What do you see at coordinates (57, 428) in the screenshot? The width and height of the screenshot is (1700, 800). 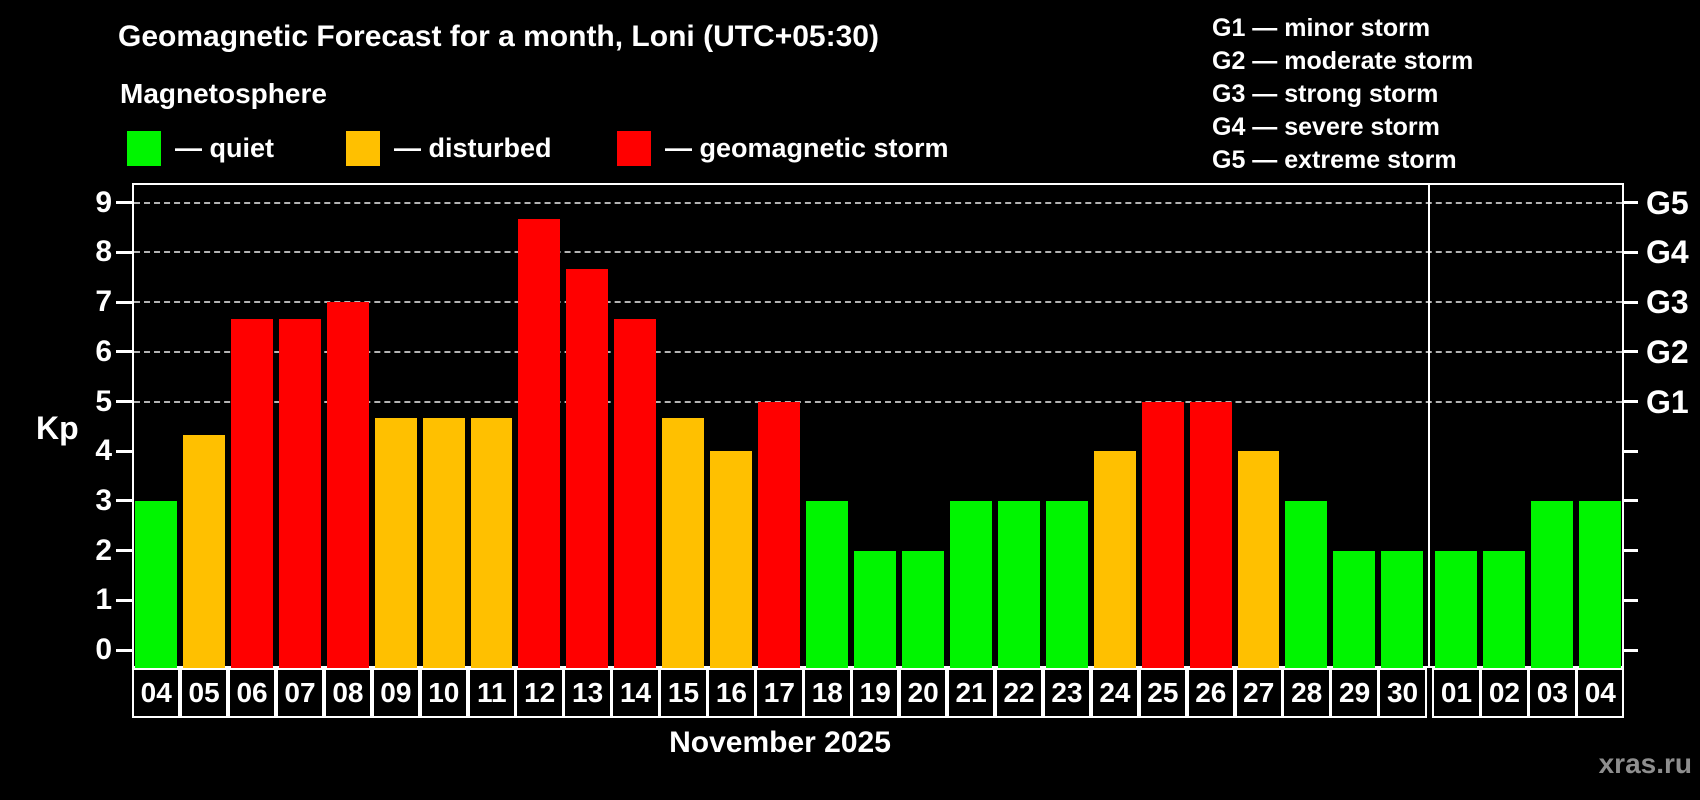 I see `y-axis-title: Kp` at bounding box center [57, 428].